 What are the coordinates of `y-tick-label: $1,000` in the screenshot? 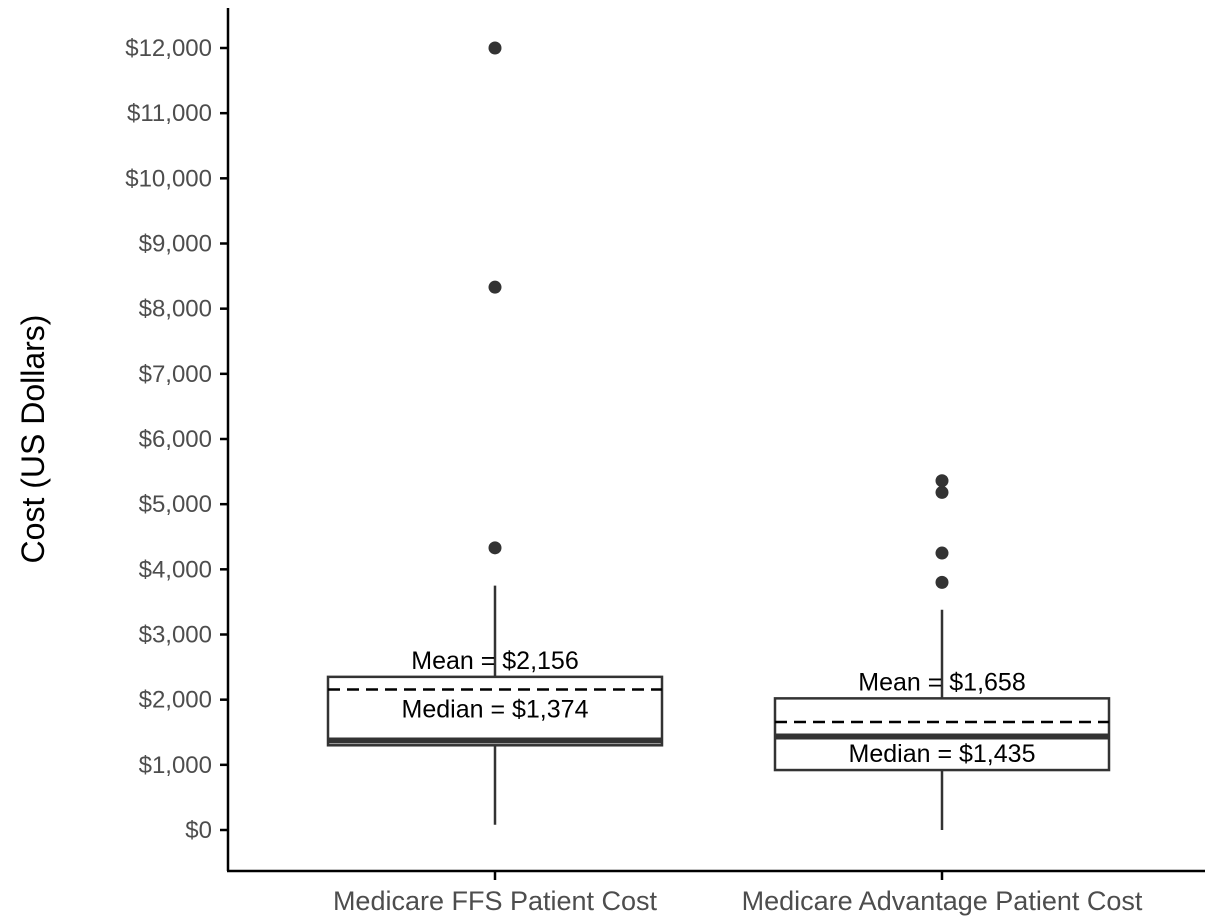 It's located at (175, 765).